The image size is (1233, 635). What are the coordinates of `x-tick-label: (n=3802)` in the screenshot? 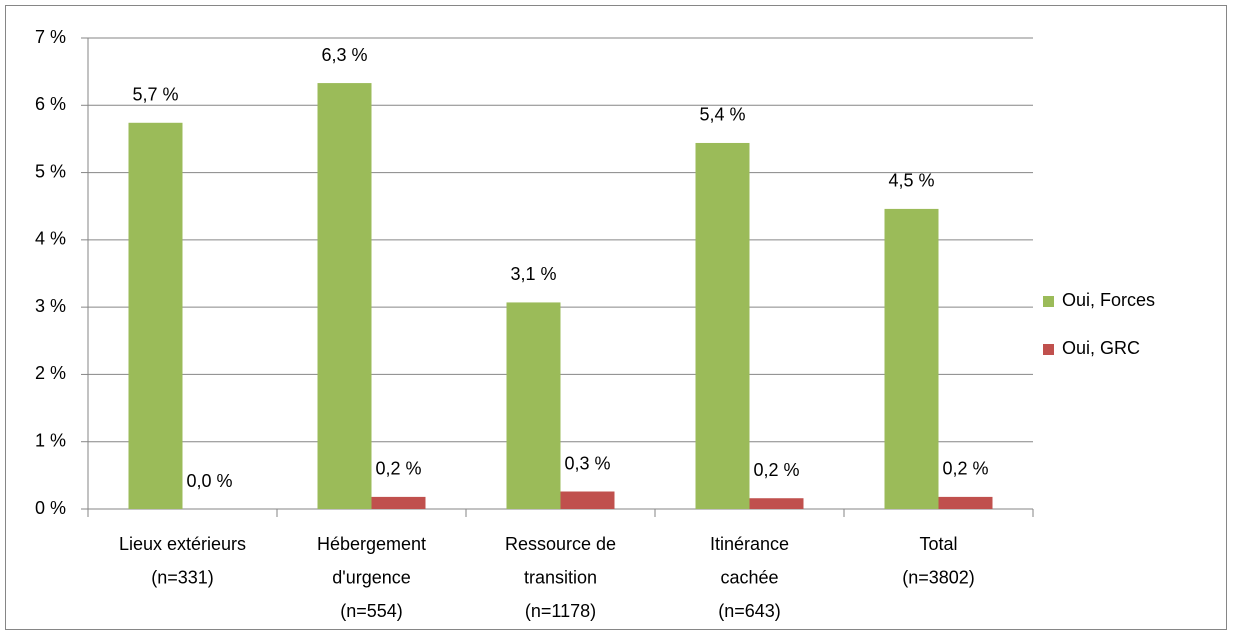 It's located at (938, 577).